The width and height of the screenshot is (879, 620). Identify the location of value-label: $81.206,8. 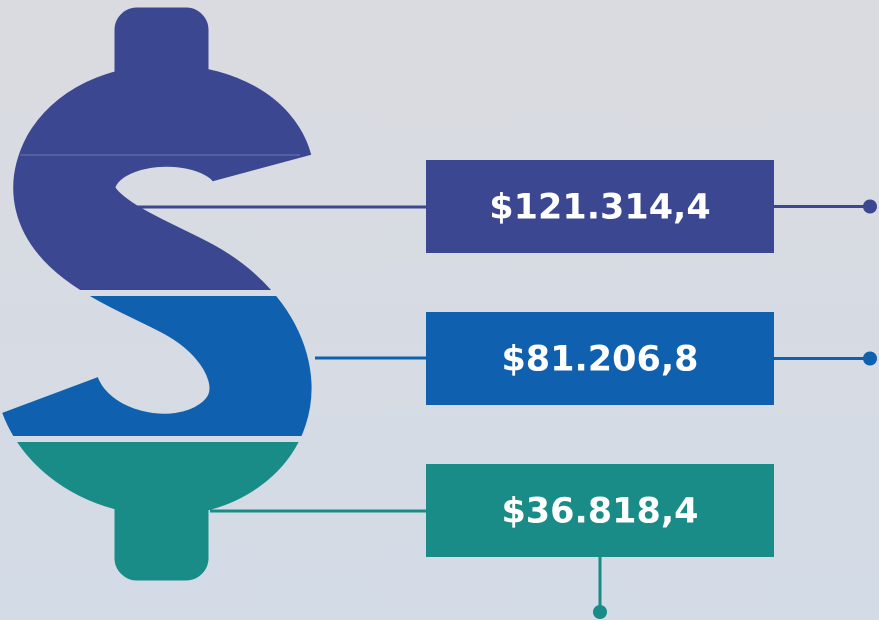
(599, 360).